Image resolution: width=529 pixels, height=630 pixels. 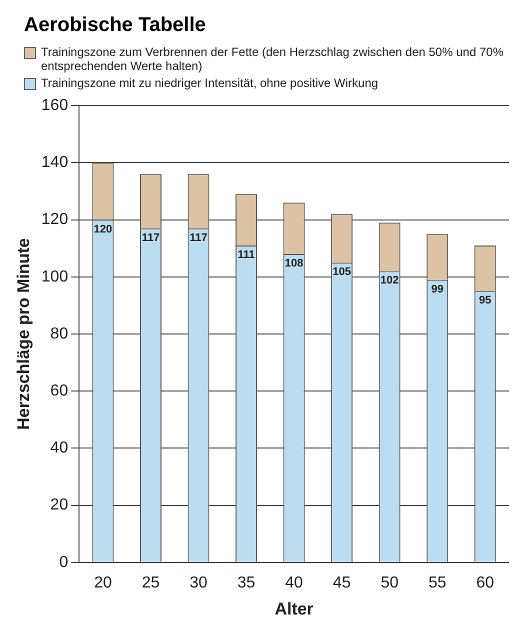 I want to click on data-label: 102, so click(x=389, y=280).